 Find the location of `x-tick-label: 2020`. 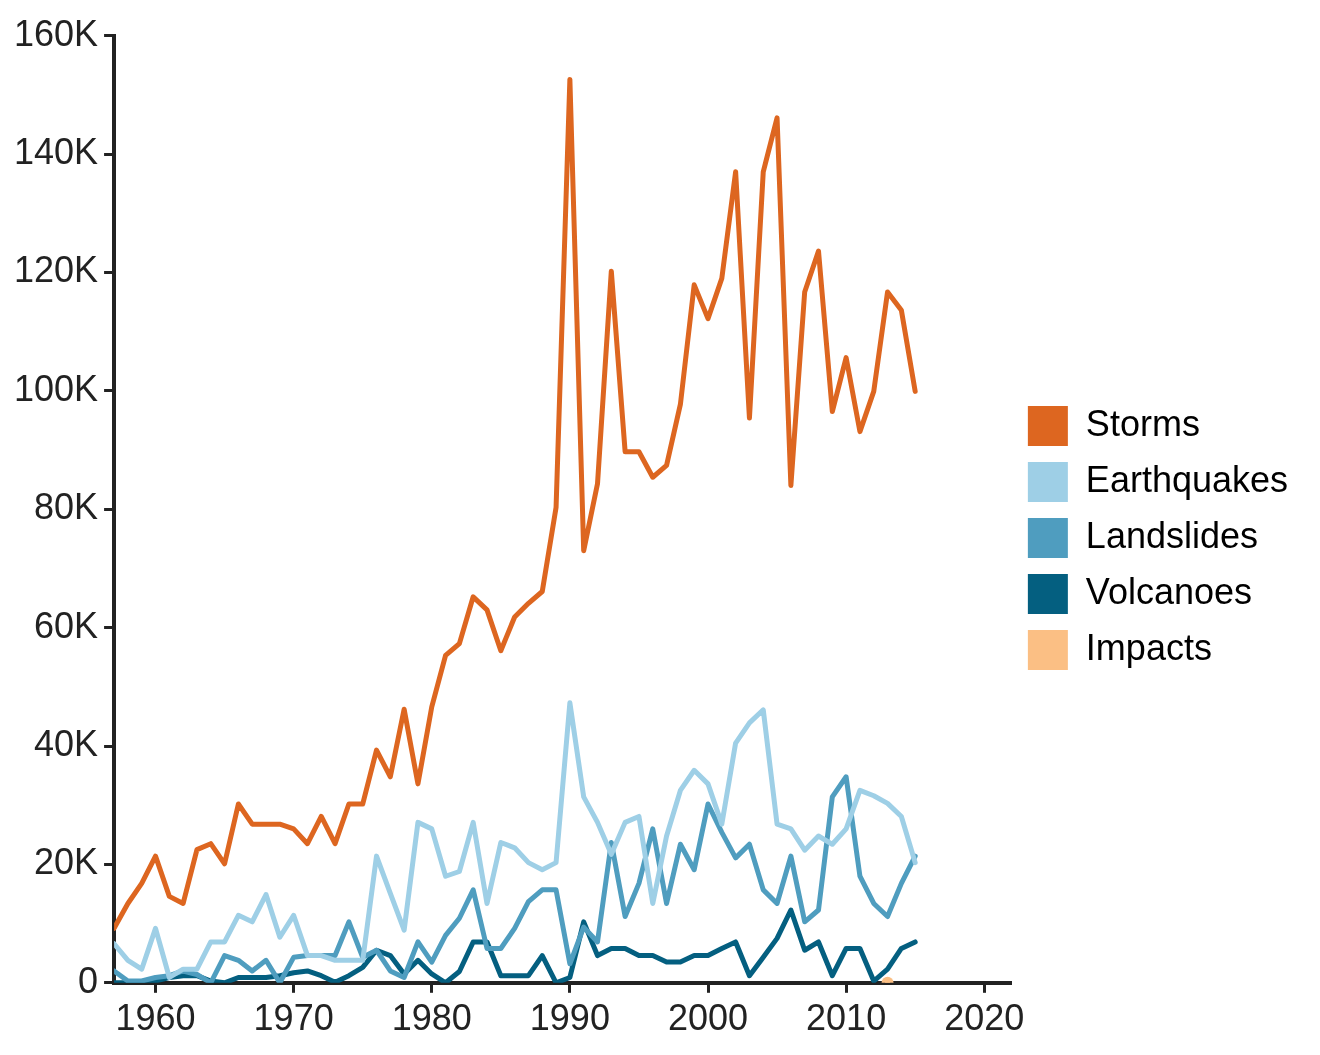

x-tick-label: 2020 is located at coordinates (984, 1018).